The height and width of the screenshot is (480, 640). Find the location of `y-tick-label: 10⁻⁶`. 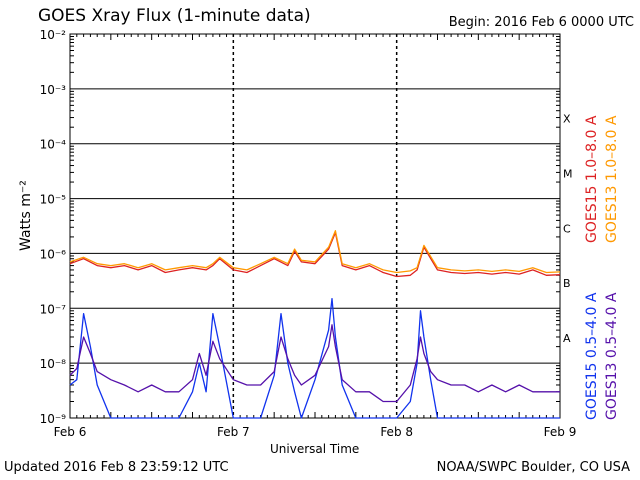

y-tick-label: 10⁻⁶ is located at coordinates (53, 254).